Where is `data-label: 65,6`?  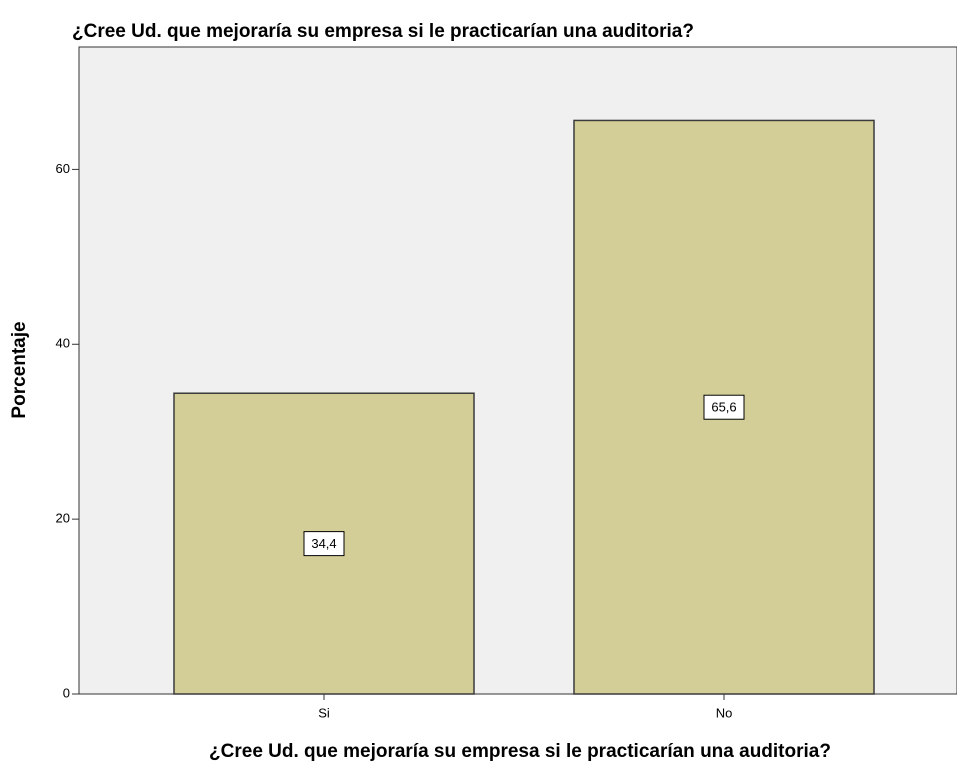 data-label: 65,6 is located at coordinates (723, 407).